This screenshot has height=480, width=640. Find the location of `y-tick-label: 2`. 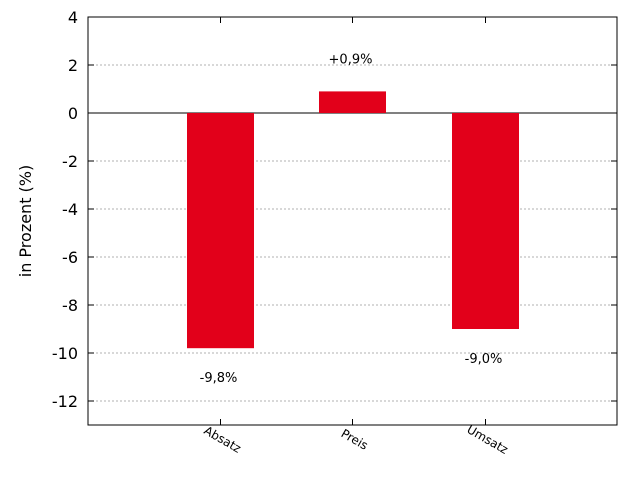

y-tick-label: 2 is located at coordinates (73, 65).